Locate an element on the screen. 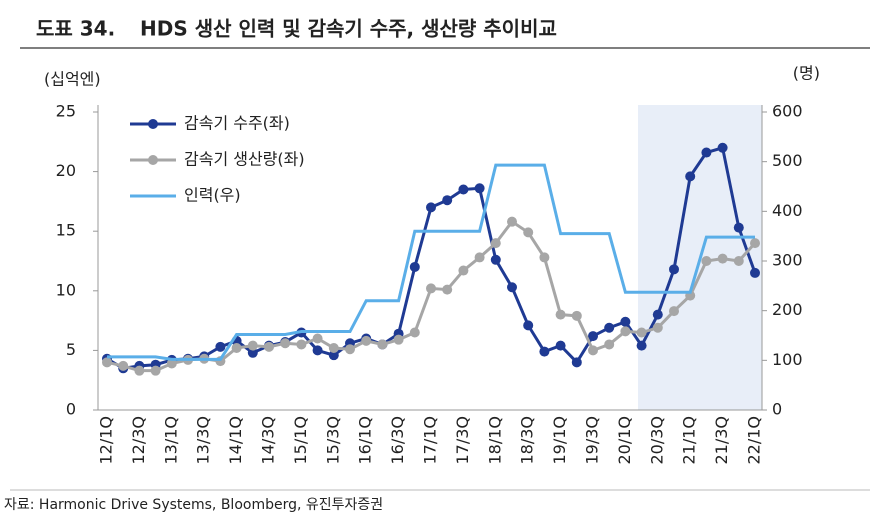 This screenshot has height=527, width=878. y2-tick-label: 500 is located at coordinates (787, 160).